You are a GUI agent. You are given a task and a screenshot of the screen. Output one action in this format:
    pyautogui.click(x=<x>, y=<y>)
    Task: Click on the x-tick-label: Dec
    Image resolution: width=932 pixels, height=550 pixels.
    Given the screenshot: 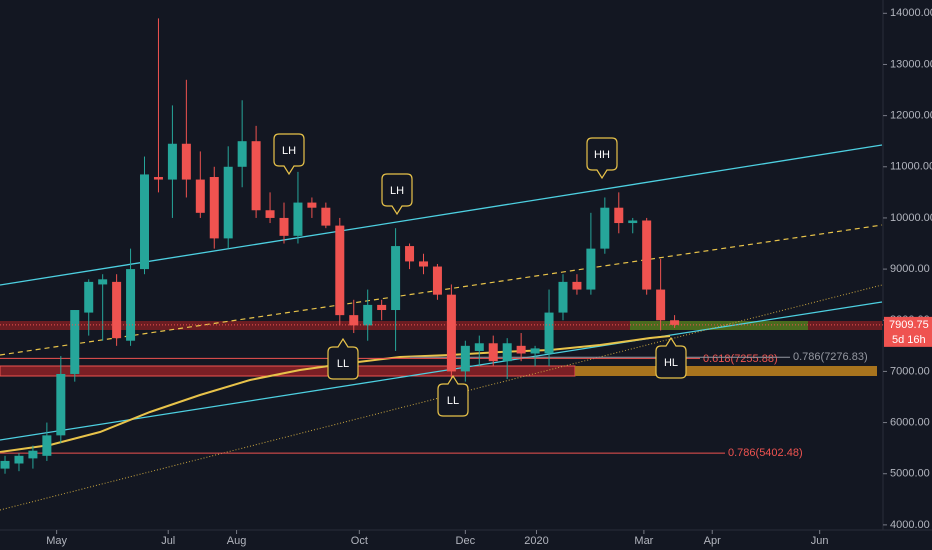 What is the action you would take?
    pyautogui.click(x=466, y=541)
    